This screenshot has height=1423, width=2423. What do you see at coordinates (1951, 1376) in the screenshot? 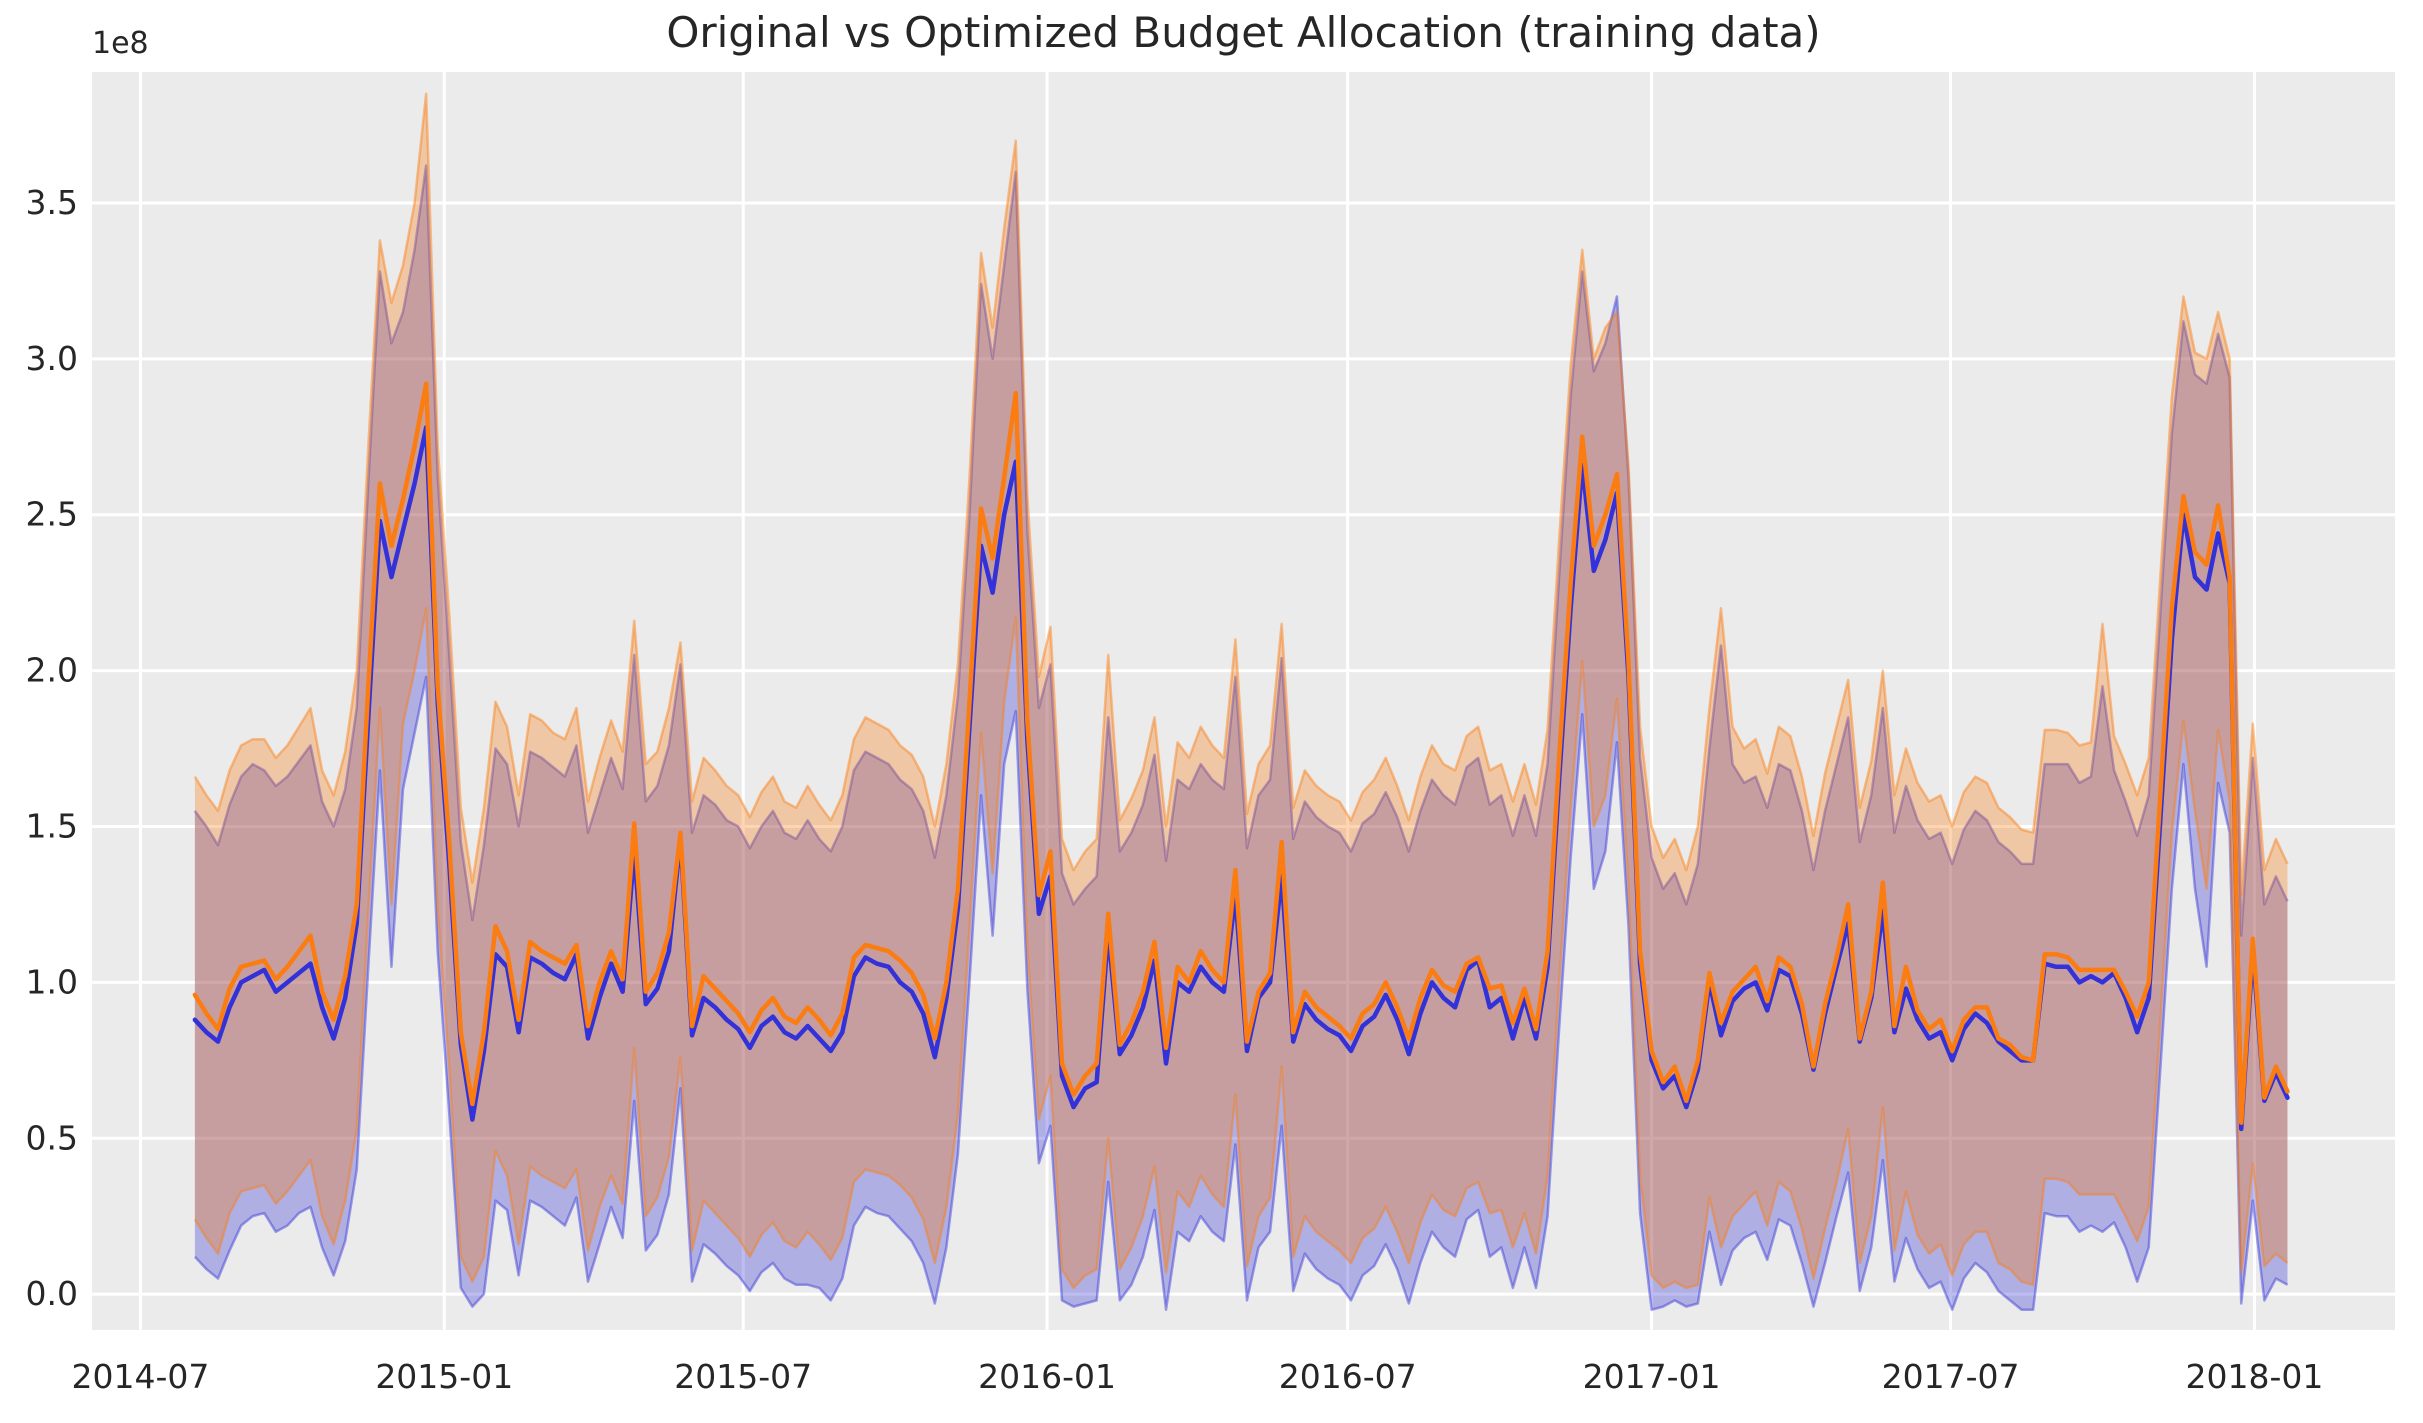
I see `x-tick-label: 2017-07` at bounding box center [1951, 1376].